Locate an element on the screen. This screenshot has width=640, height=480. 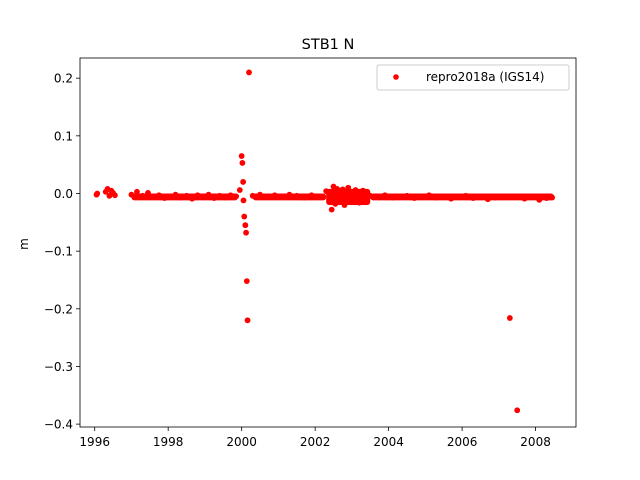
legend: repro2018a (IGS14) is located at coordinates (473, 77).